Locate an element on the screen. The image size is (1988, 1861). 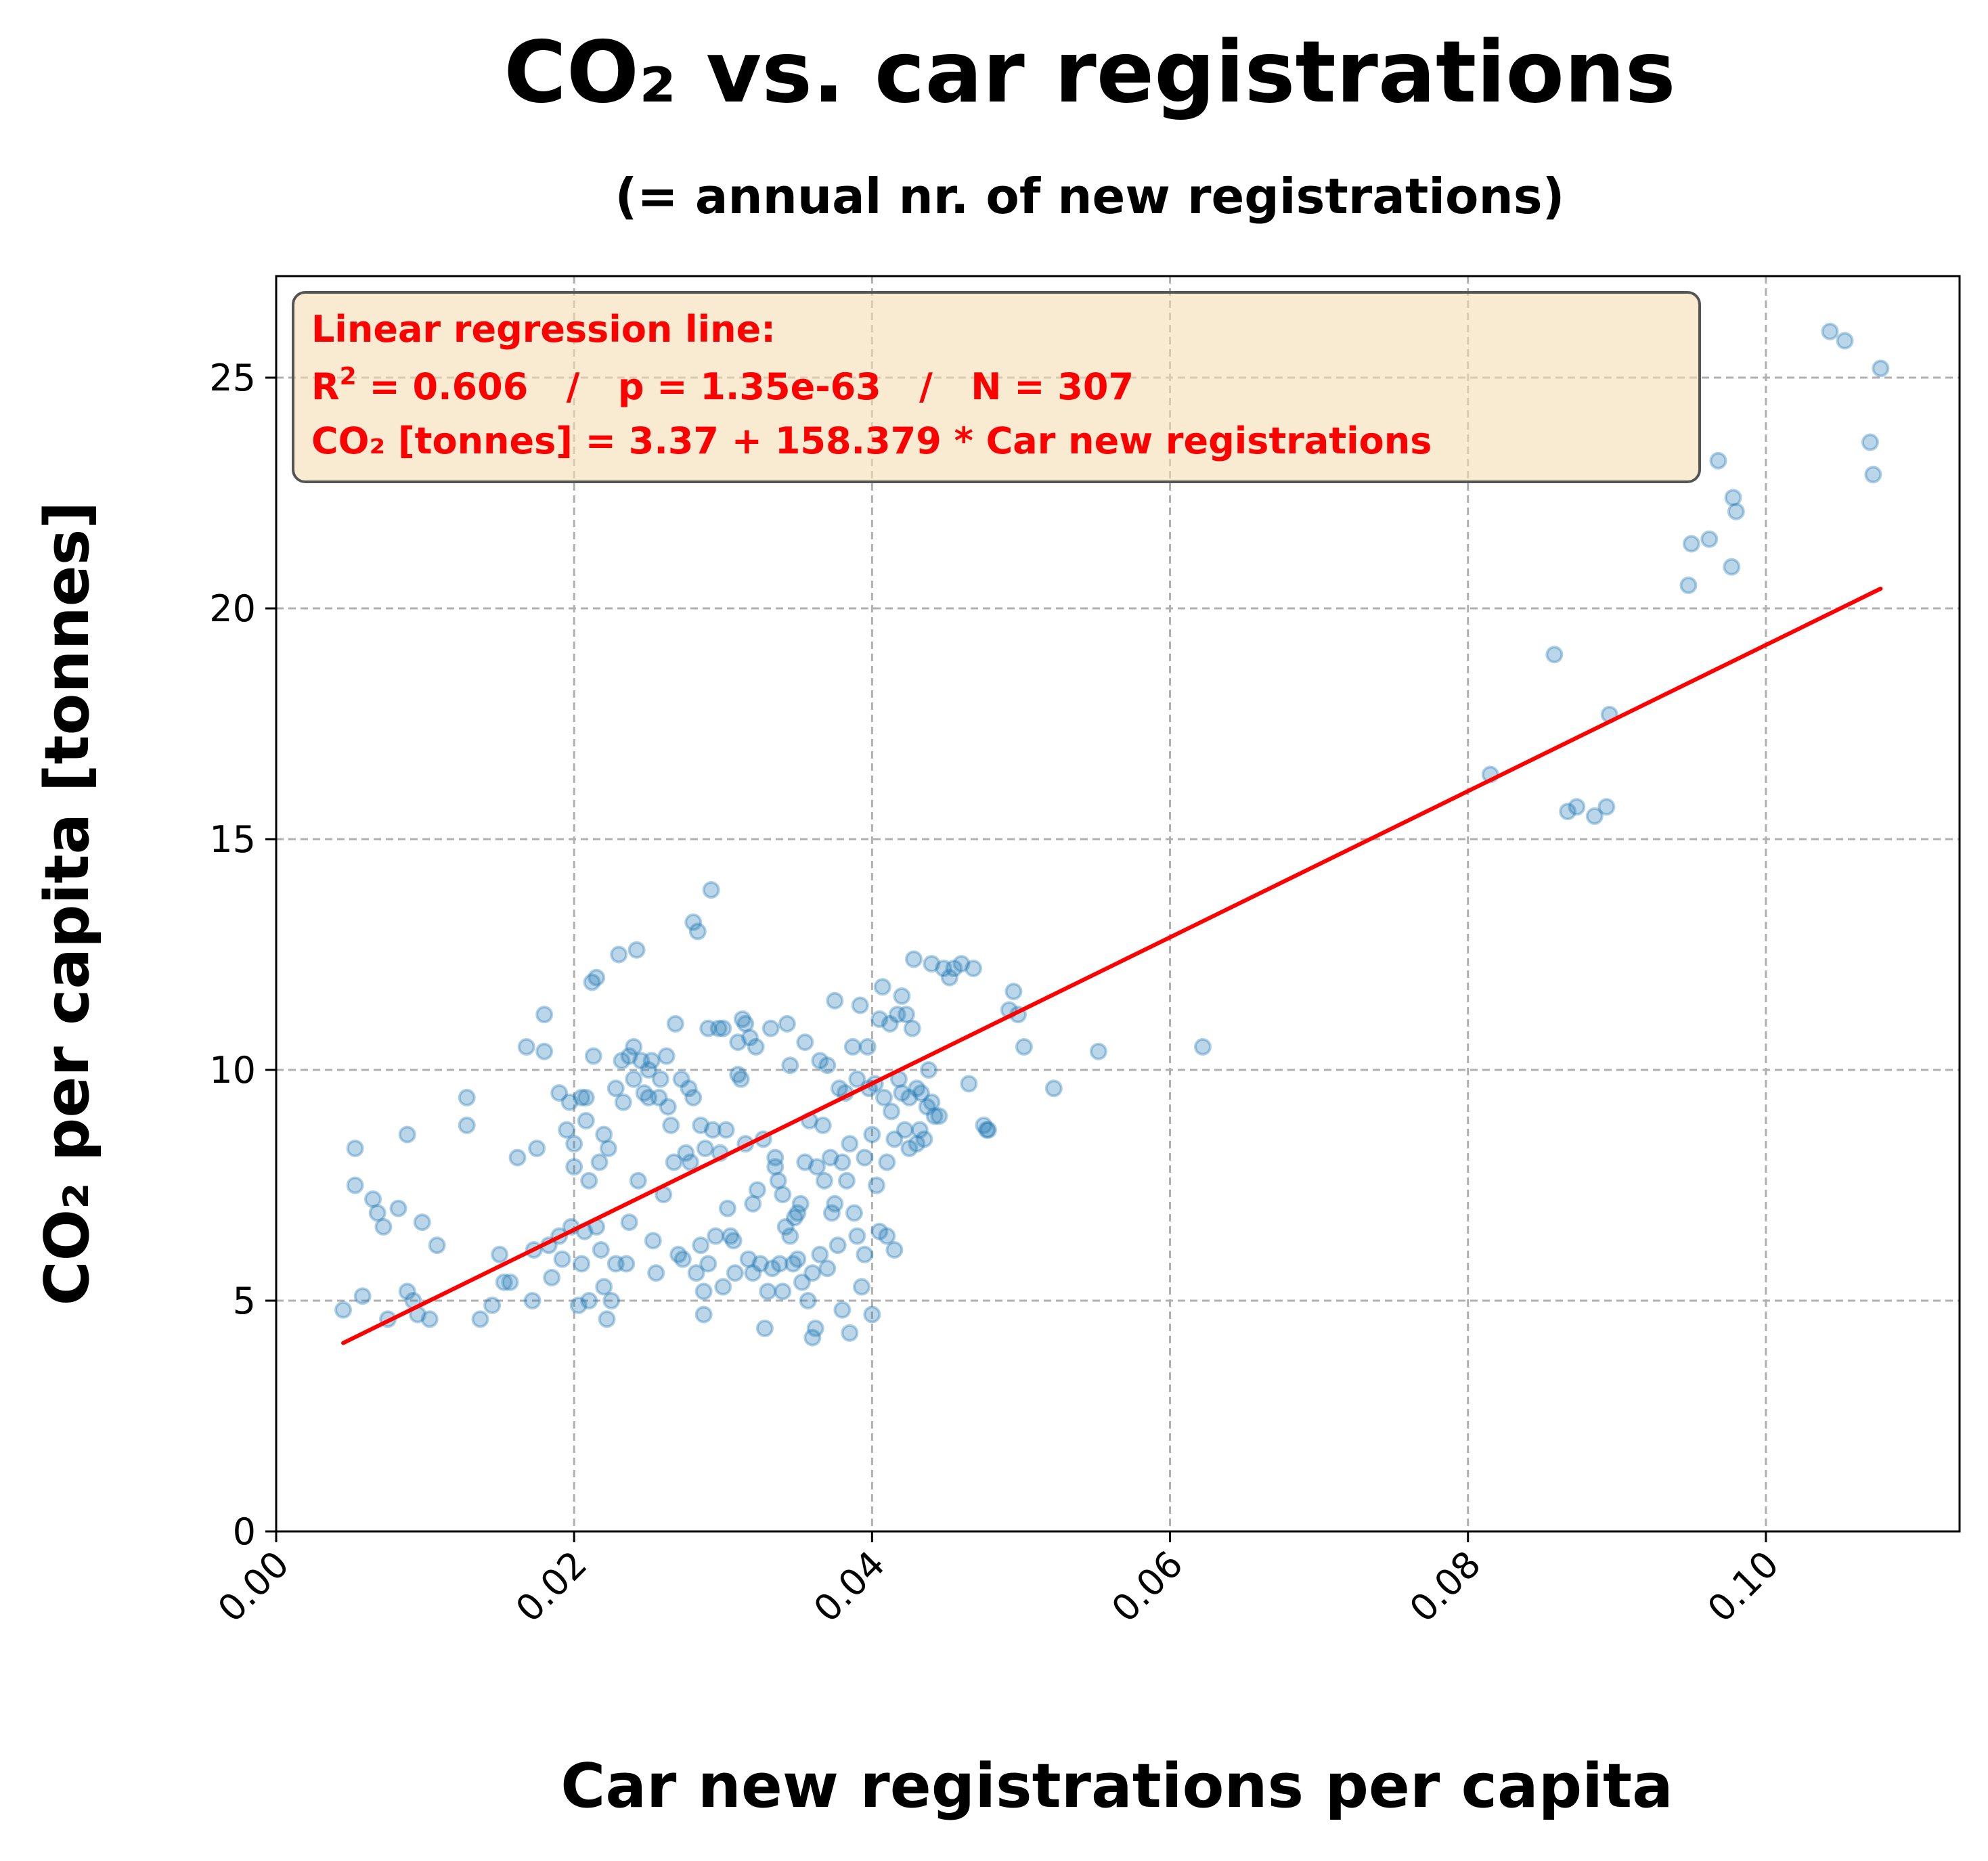
x-tick-label: 0.02 is located at coordinates (552, 1587).